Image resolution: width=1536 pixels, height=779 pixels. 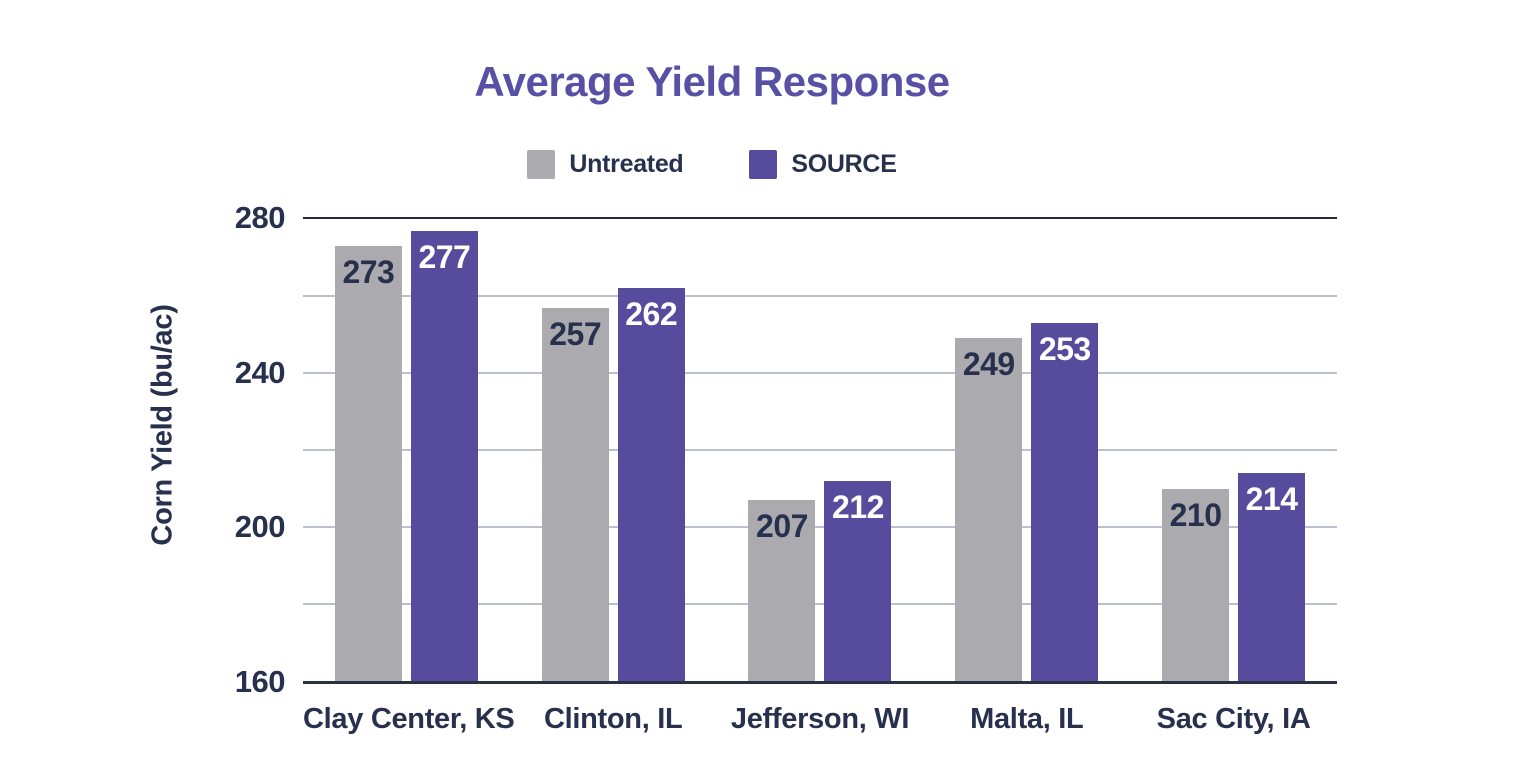 I want to click on x-label-clinton-il: Clinton, IL, so click(x=613, y=719).